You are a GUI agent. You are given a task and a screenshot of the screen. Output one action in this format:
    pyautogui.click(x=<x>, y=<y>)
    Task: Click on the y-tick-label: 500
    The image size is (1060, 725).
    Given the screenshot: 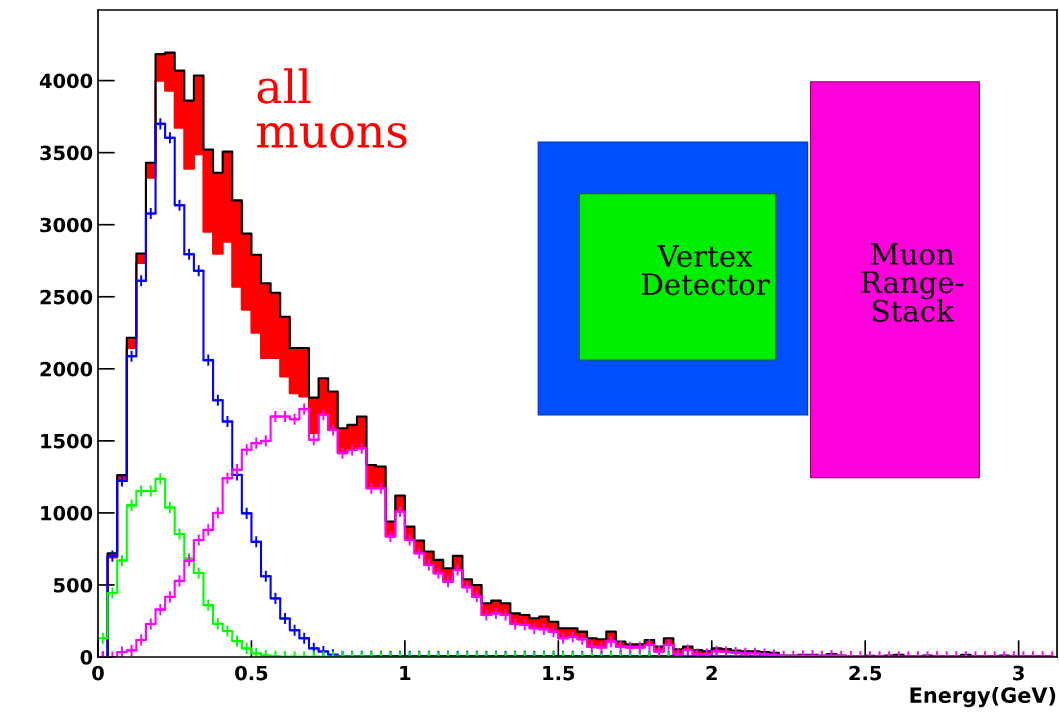 What is the action you would take?
    pyautogui.click(x=73, y=585)
    